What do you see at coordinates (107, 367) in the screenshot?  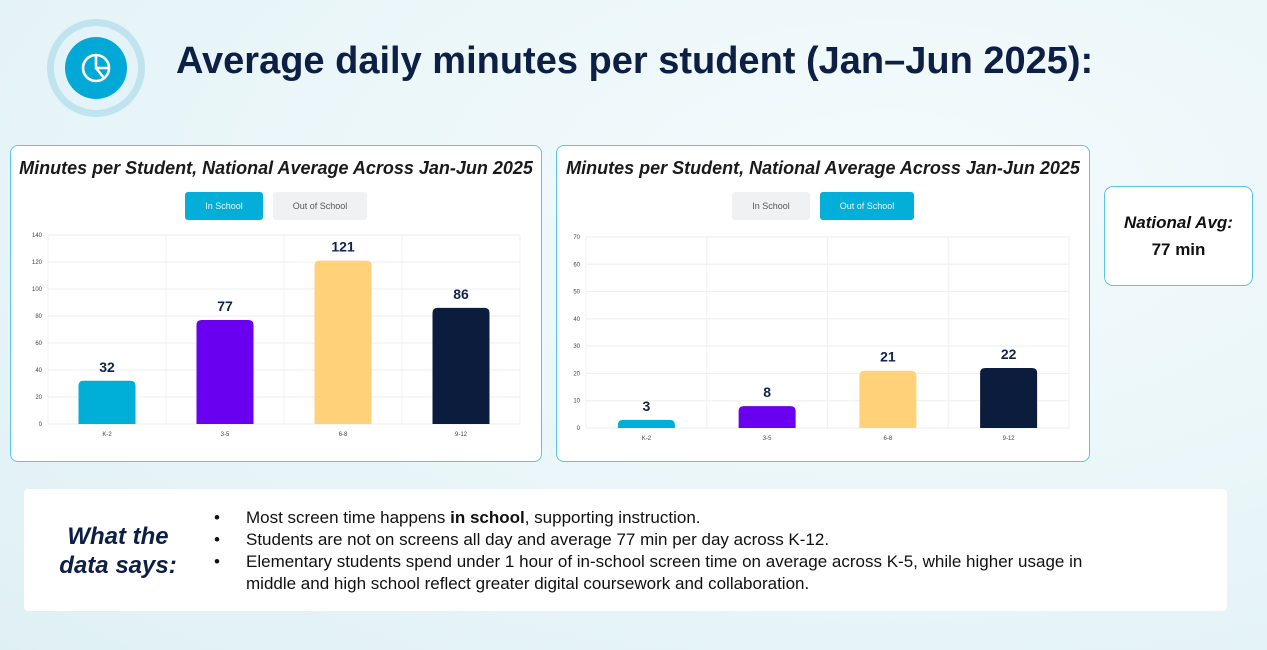 I see `data-label: 32` at bounding box center [107, 367].